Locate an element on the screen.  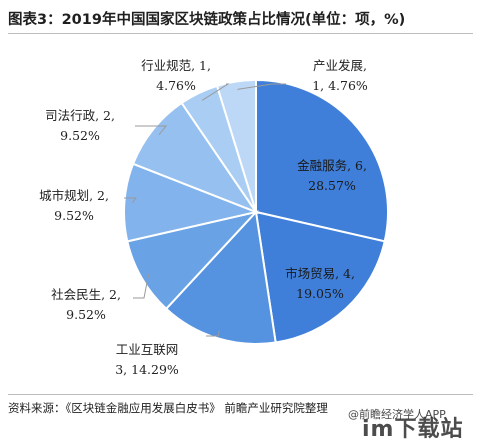
chart-title: 图表3：2019年中国国家区块链政策占比情况(单位：项，%) is located at coordinates (207, 20).